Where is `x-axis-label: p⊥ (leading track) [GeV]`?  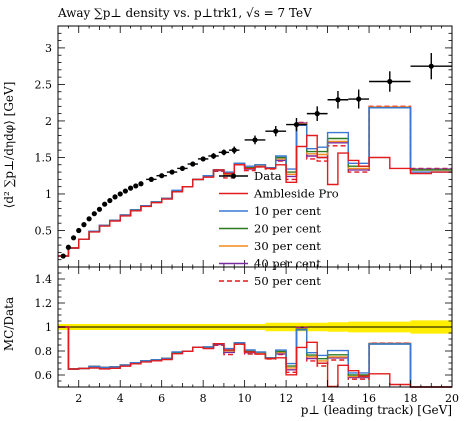 x-axis-label: p⊥ (leading track) [GeV] is located at coordinates (376, 410).